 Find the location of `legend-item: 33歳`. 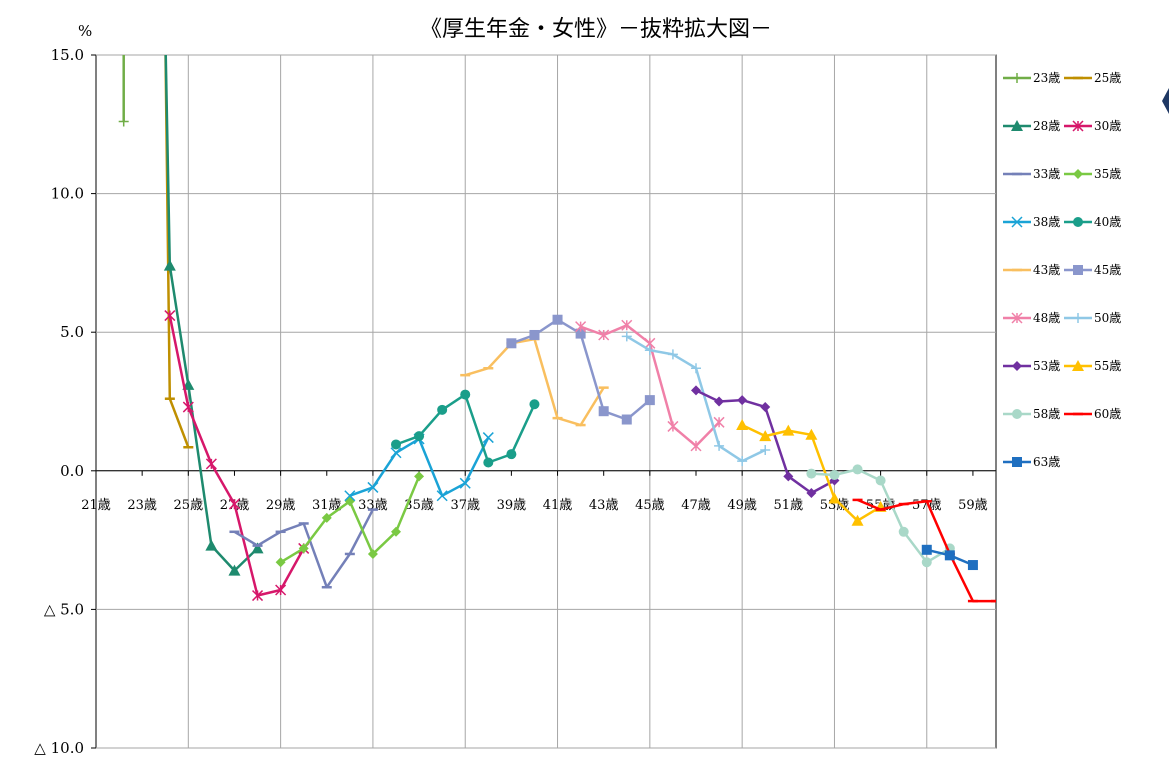

legend-item: 33歳 is located at coordinates (1031, 174).